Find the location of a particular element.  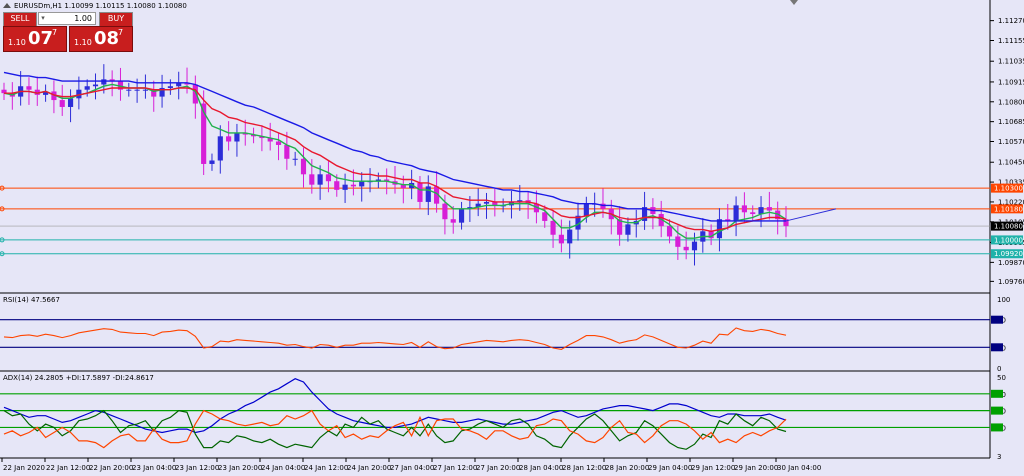

sell-price-box: 1.10 07 7 is located at coordinates (35, 39).